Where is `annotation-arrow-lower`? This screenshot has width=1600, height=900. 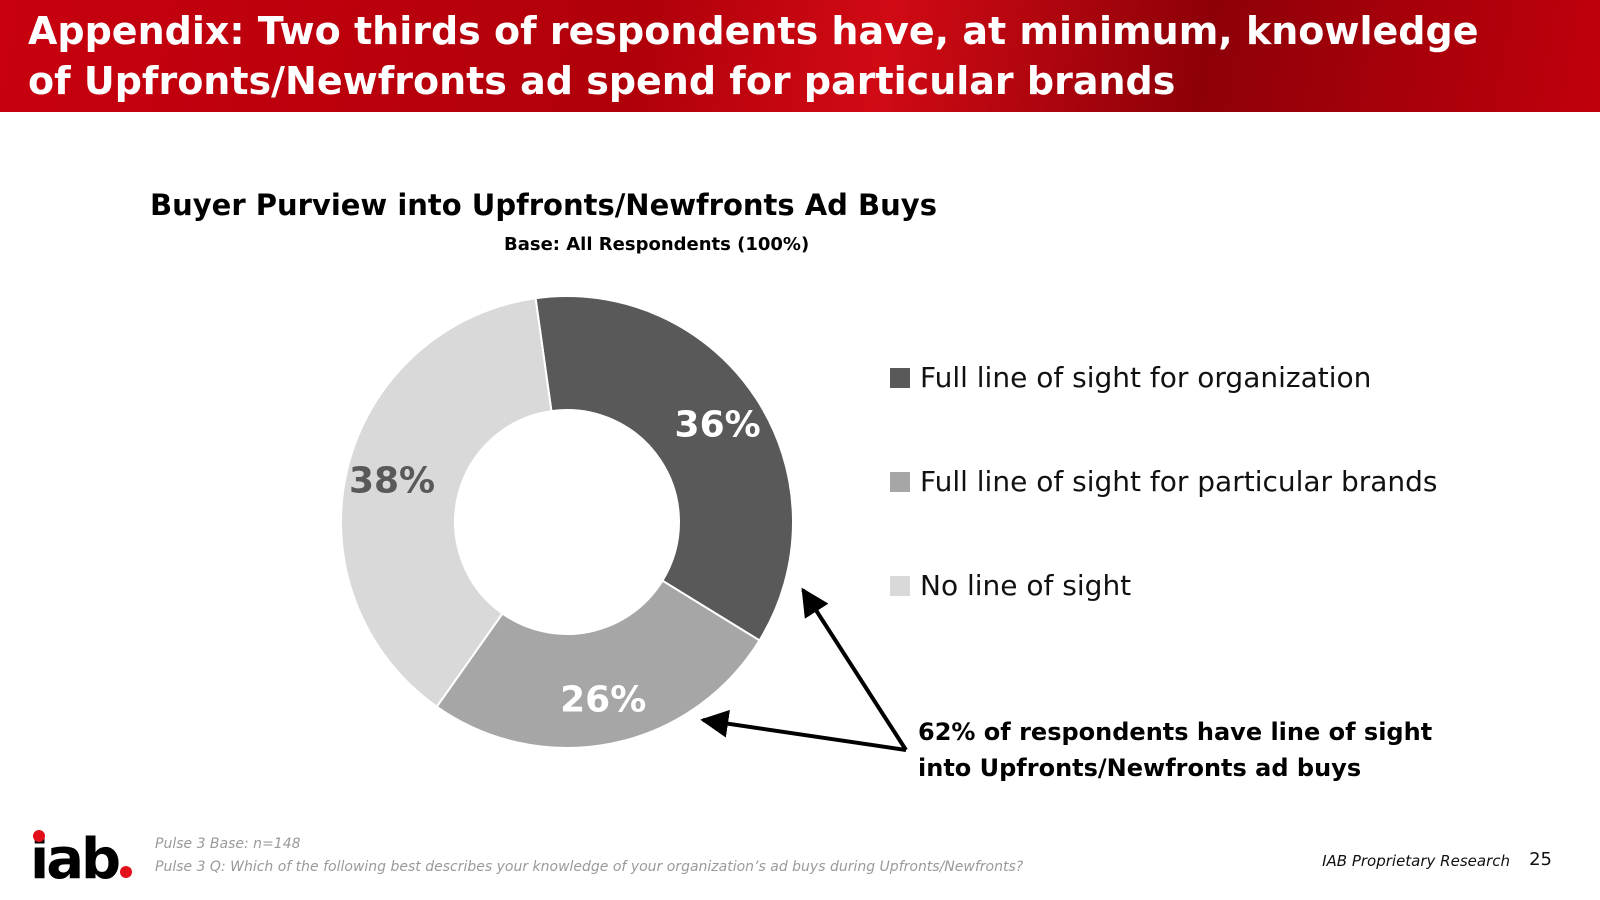 annotation-arrow-lower is located at coordinates (803, 730).